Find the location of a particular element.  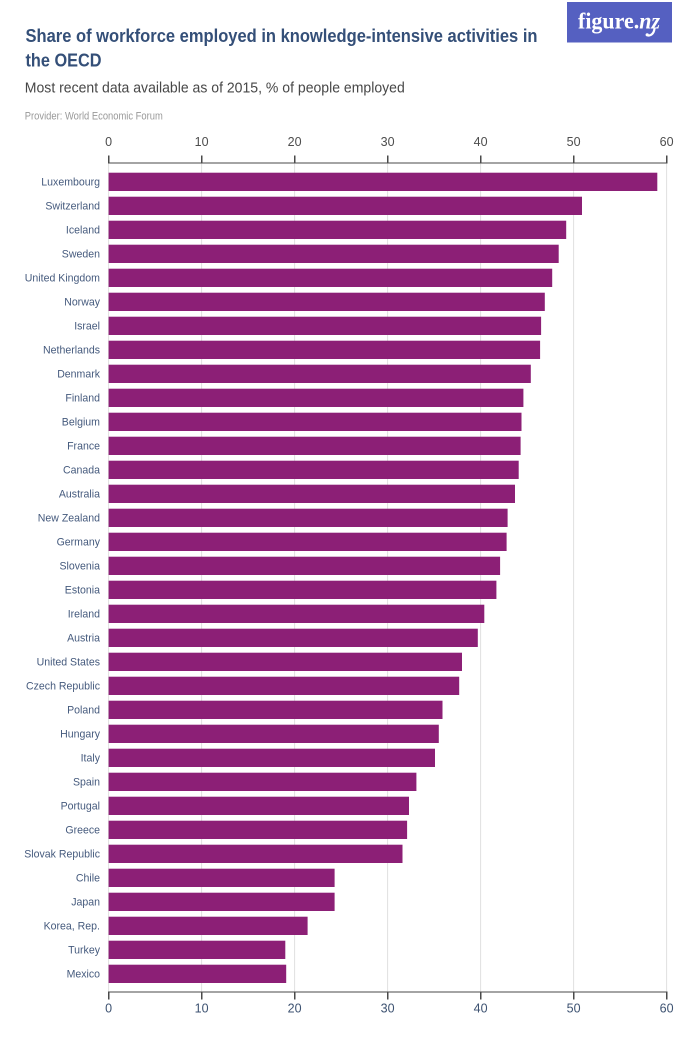

svg-text: Korea, Rep. is located at coordinates (72, 926).